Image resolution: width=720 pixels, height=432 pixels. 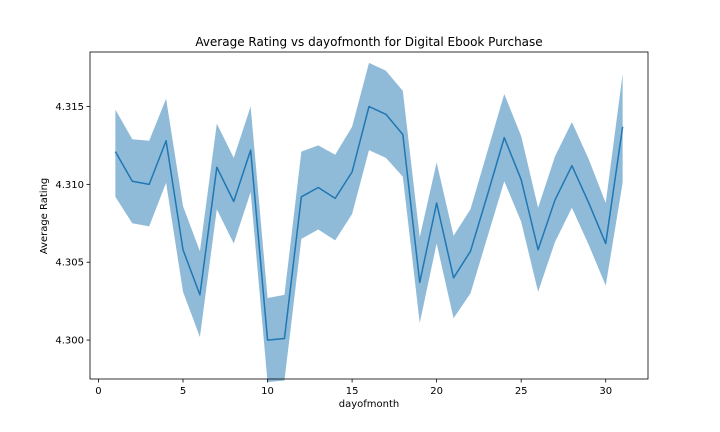 I want to click on x-tick-label: 10, so click(x=267, y=391).